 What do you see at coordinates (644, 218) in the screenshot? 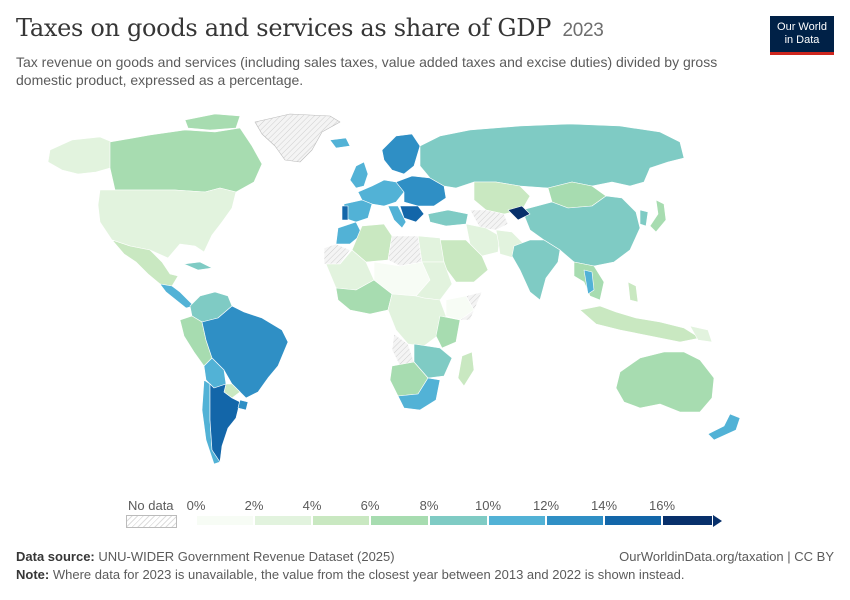
I see `korea` at bounding box center [644, 218].